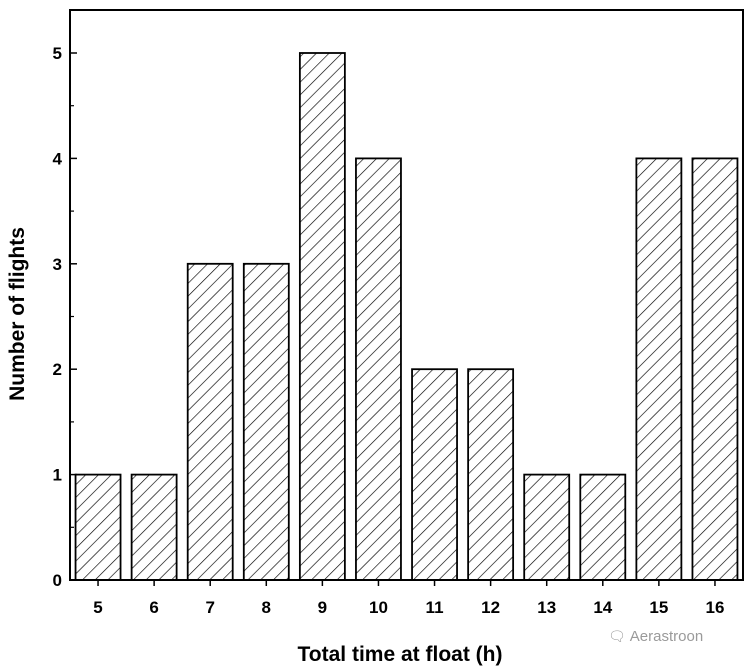 This screenshot has width=750, height=670. What do you see at coordinates (17, 314) in the screenshot?
I see `y-axis-title: Number of flights` at bounding box center [17, 314].